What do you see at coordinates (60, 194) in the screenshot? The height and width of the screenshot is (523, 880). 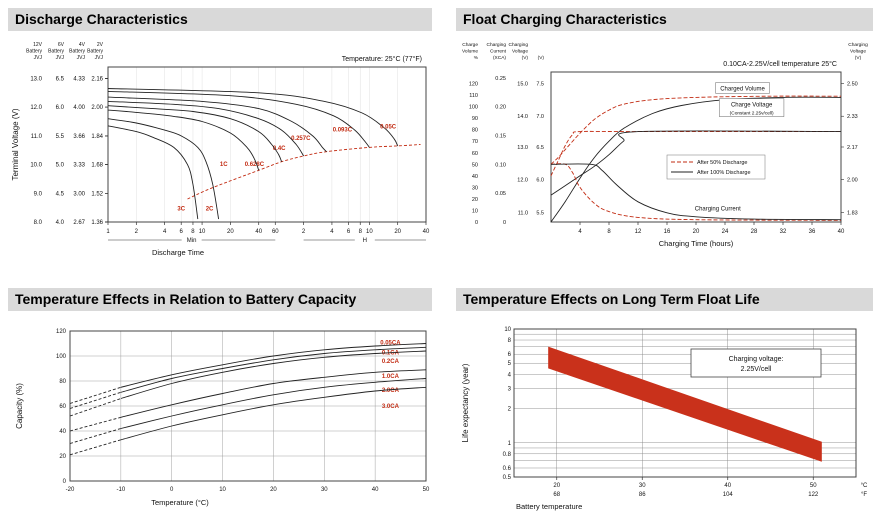 I see `tick-label: 4.5` at bounding box center [60, 194].